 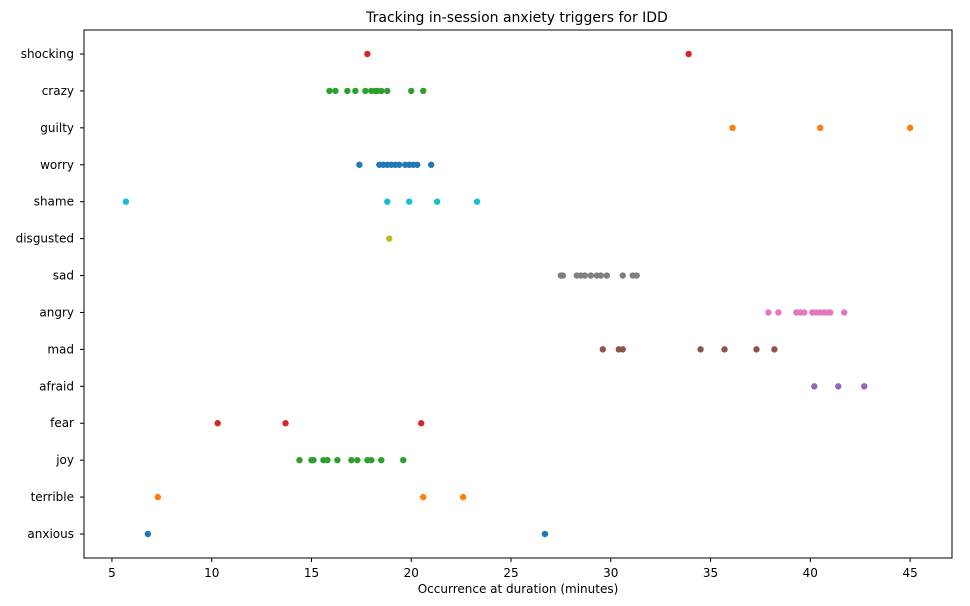 I want to click on x-tick-label: 35, so click(x=710, y=573).